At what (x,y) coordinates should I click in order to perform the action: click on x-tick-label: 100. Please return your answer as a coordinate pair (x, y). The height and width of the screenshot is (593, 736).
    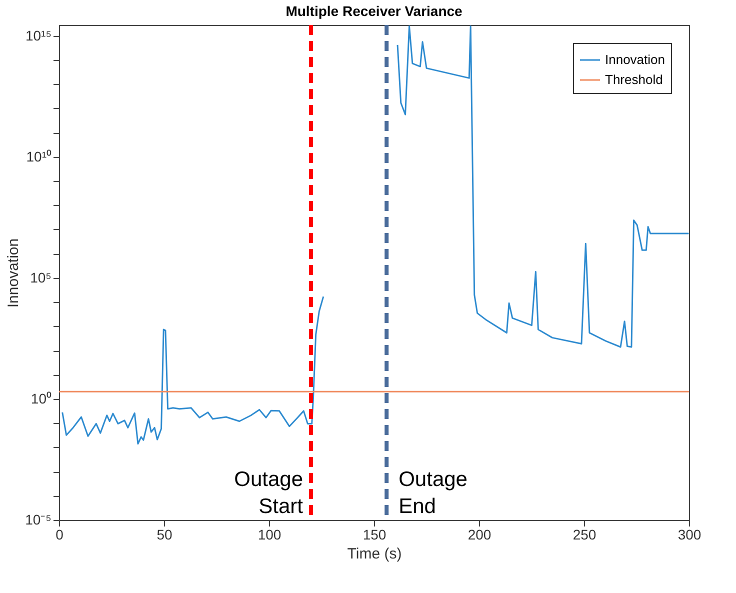
    Looking at the image, I should click on (270, 534).